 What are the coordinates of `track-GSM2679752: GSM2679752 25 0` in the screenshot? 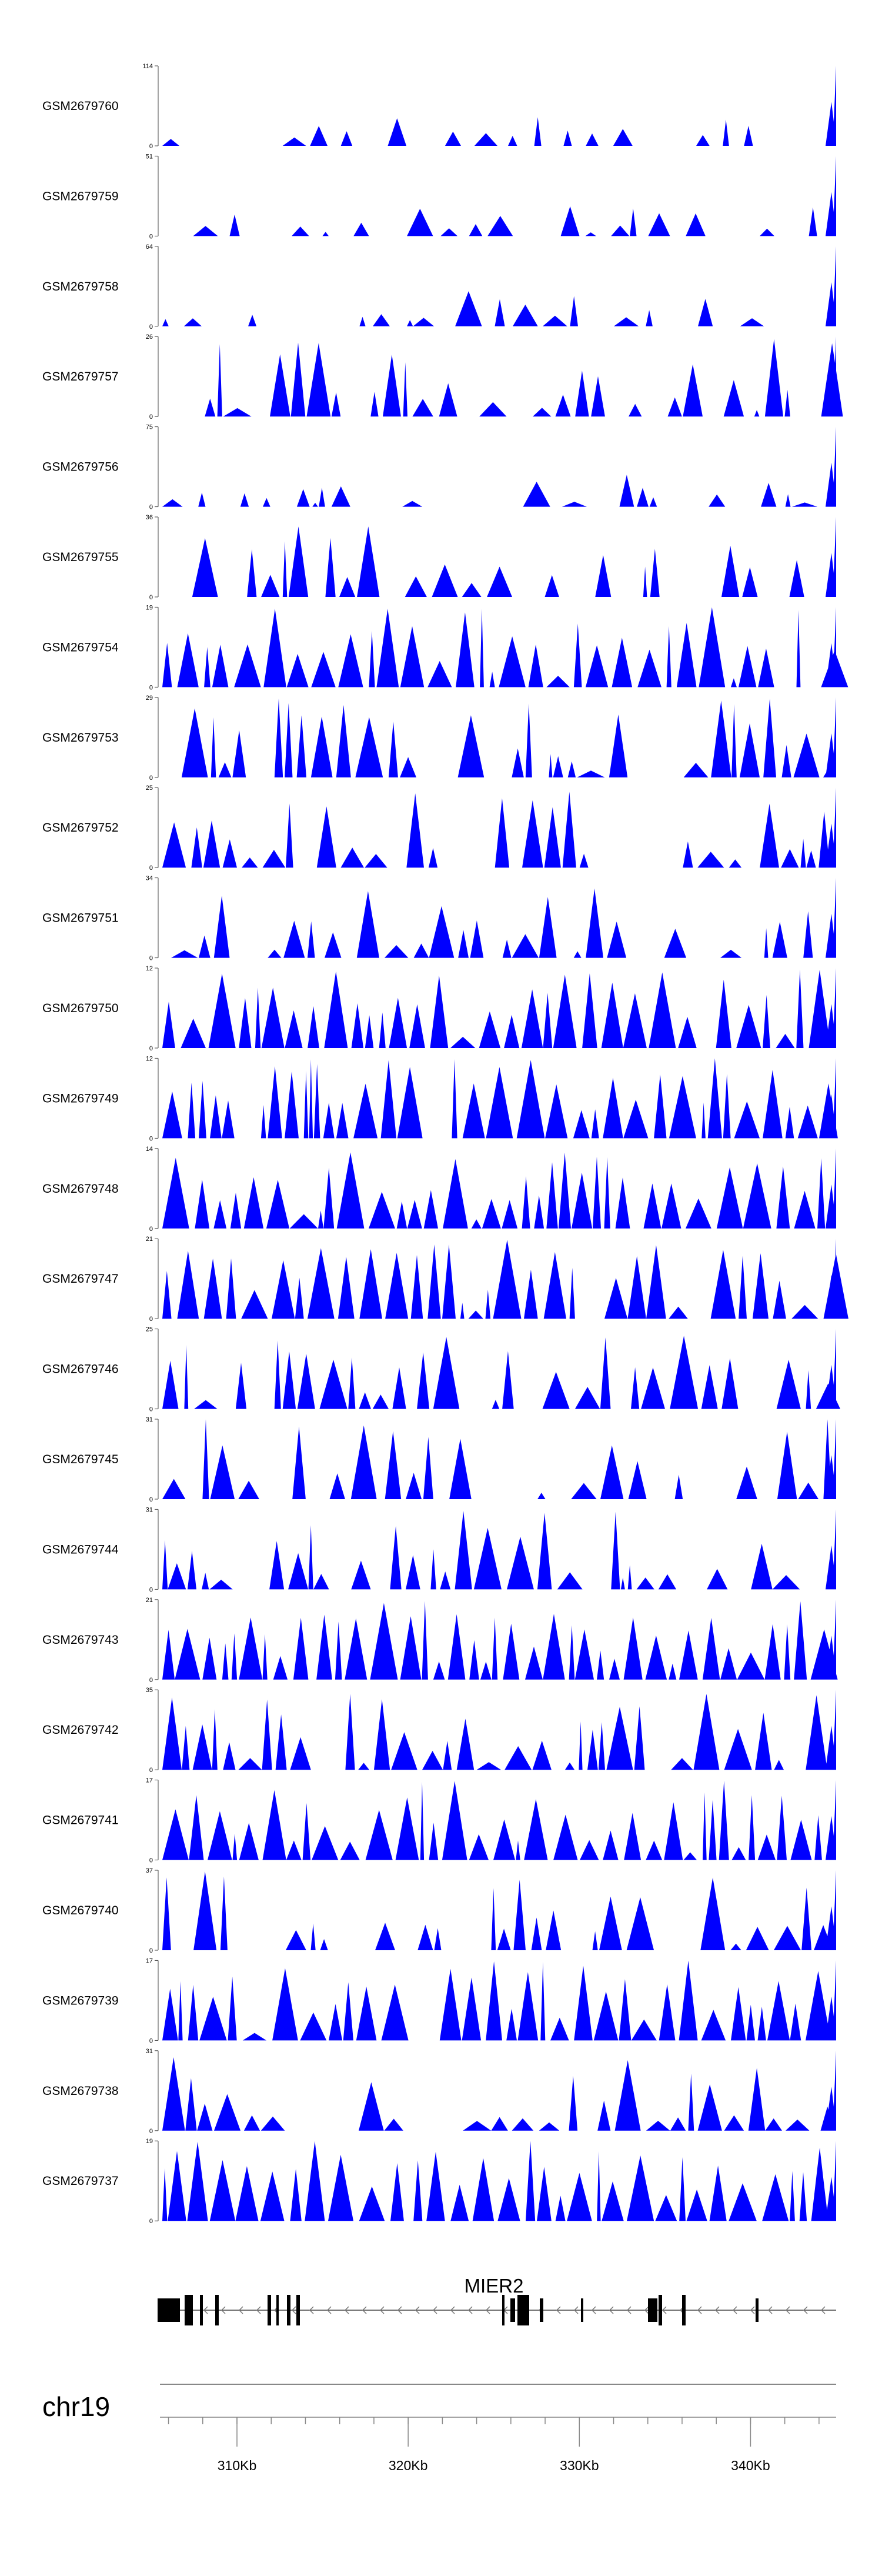 It's located at (439, 828).